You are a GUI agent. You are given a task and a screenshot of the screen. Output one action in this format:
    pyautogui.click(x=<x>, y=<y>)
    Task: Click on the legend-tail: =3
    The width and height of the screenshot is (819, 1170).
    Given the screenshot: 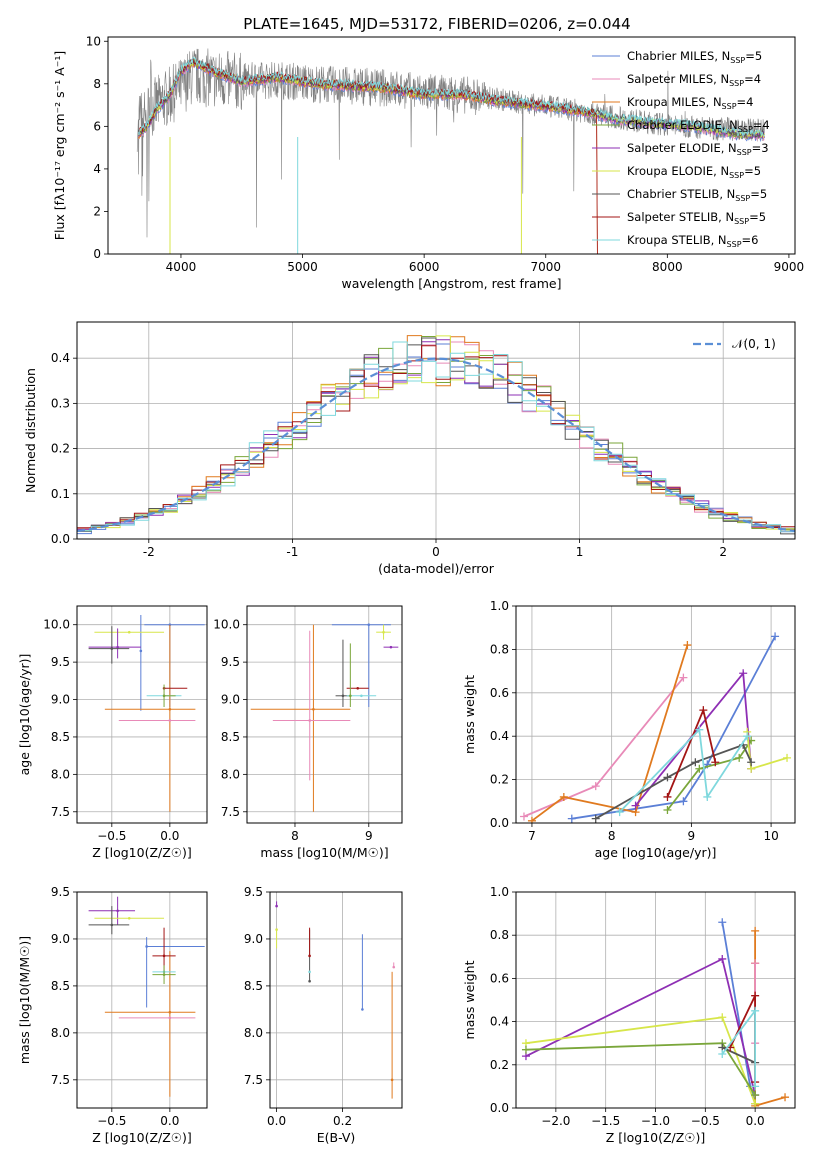 What is the action you would take?
    pyautogui.click(x=760, y=148)
    